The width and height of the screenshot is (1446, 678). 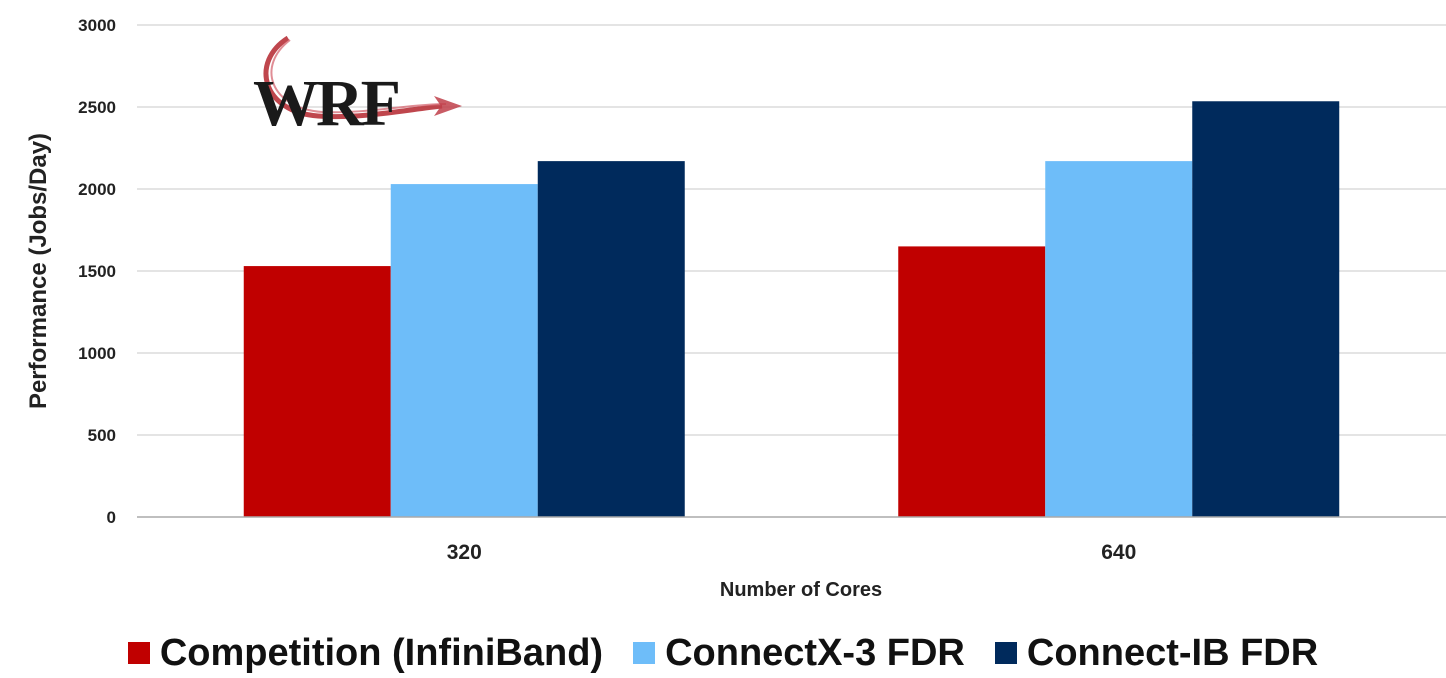 I want to click on wrf-logo-text: WRF, so click(x=326, y=103).